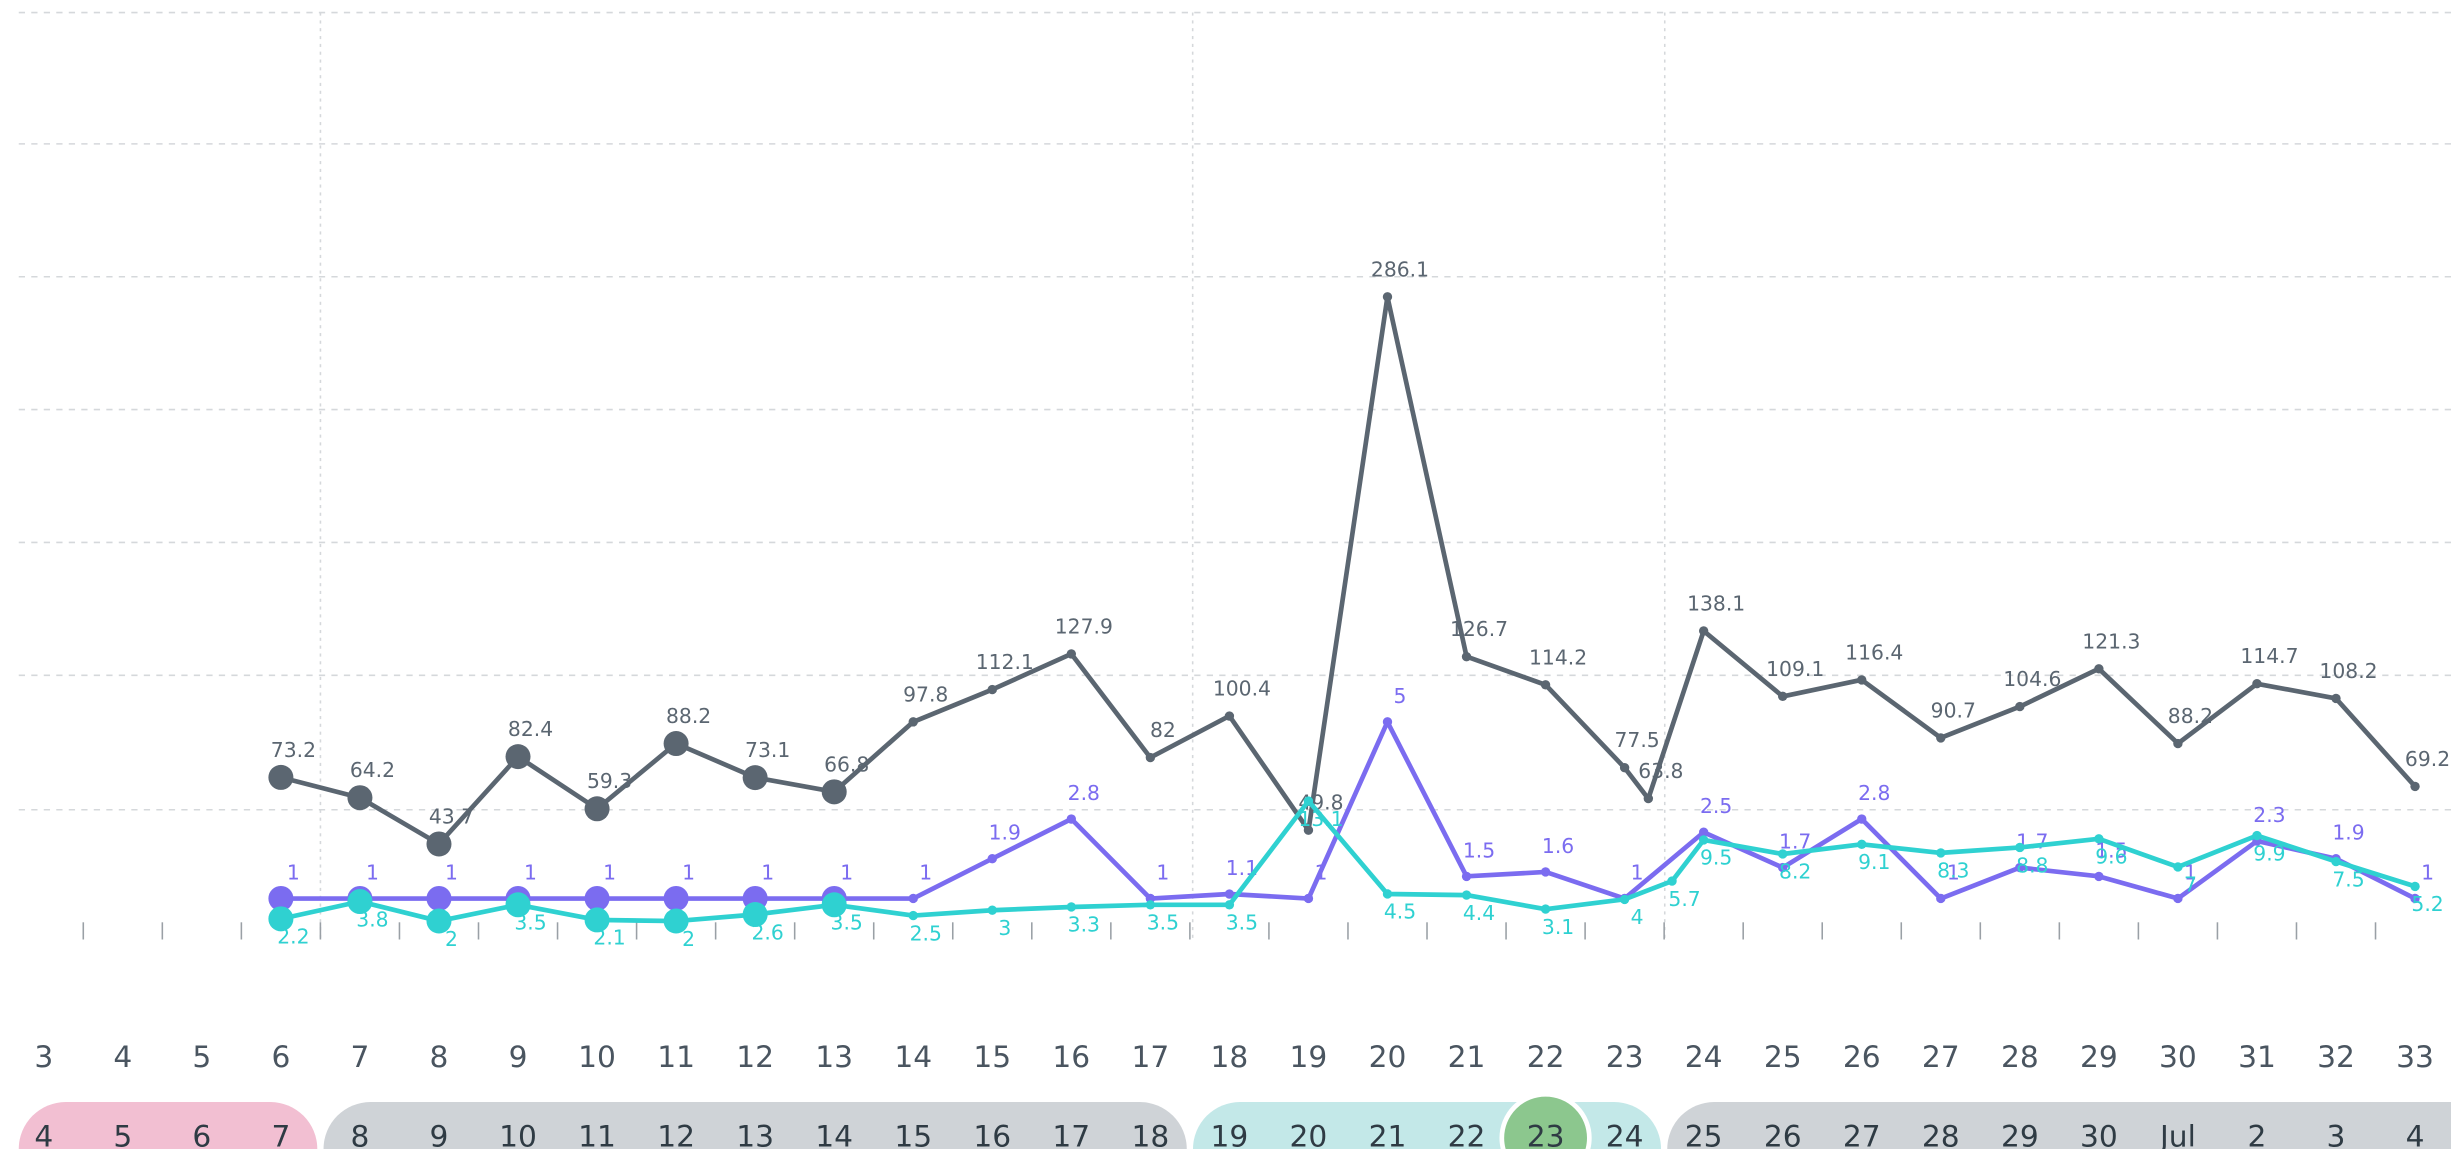 Image resolution: width=2451 pixels, height=1149 pixels. What do you see at coordinates (1546, 1134) in the screenshot?
I see `day-label: 23` at bounding box center [1546, 1134].